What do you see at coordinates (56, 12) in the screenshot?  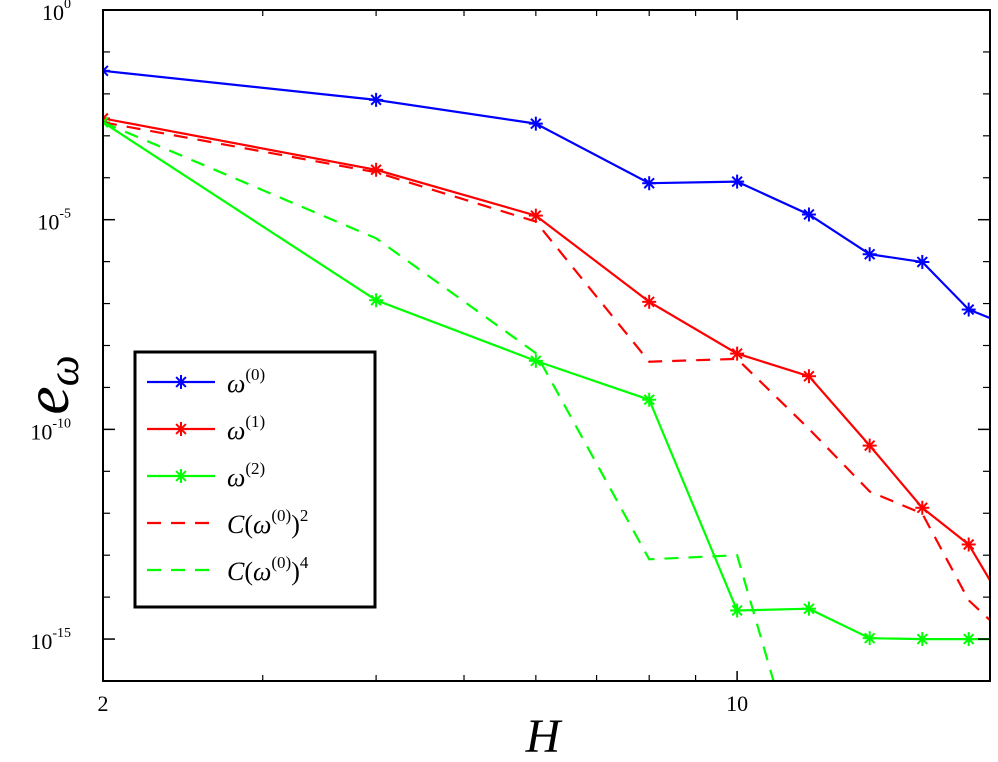 I see `y-tick-label-0: 10⁰` at bounding box center [56, 12].